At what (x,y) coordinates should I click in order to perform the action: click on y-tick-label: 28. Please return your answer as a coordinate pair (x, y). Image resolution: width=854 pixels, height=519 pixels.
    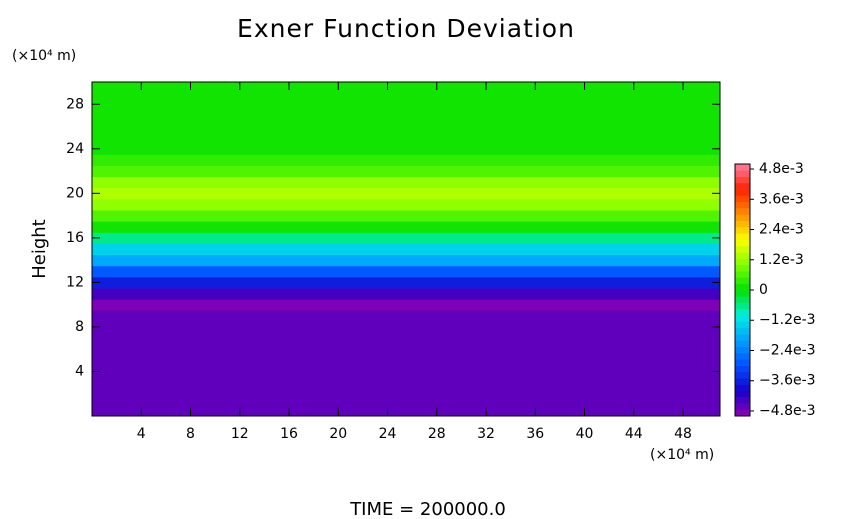
    Looking at the image, I should click on (75, 104).